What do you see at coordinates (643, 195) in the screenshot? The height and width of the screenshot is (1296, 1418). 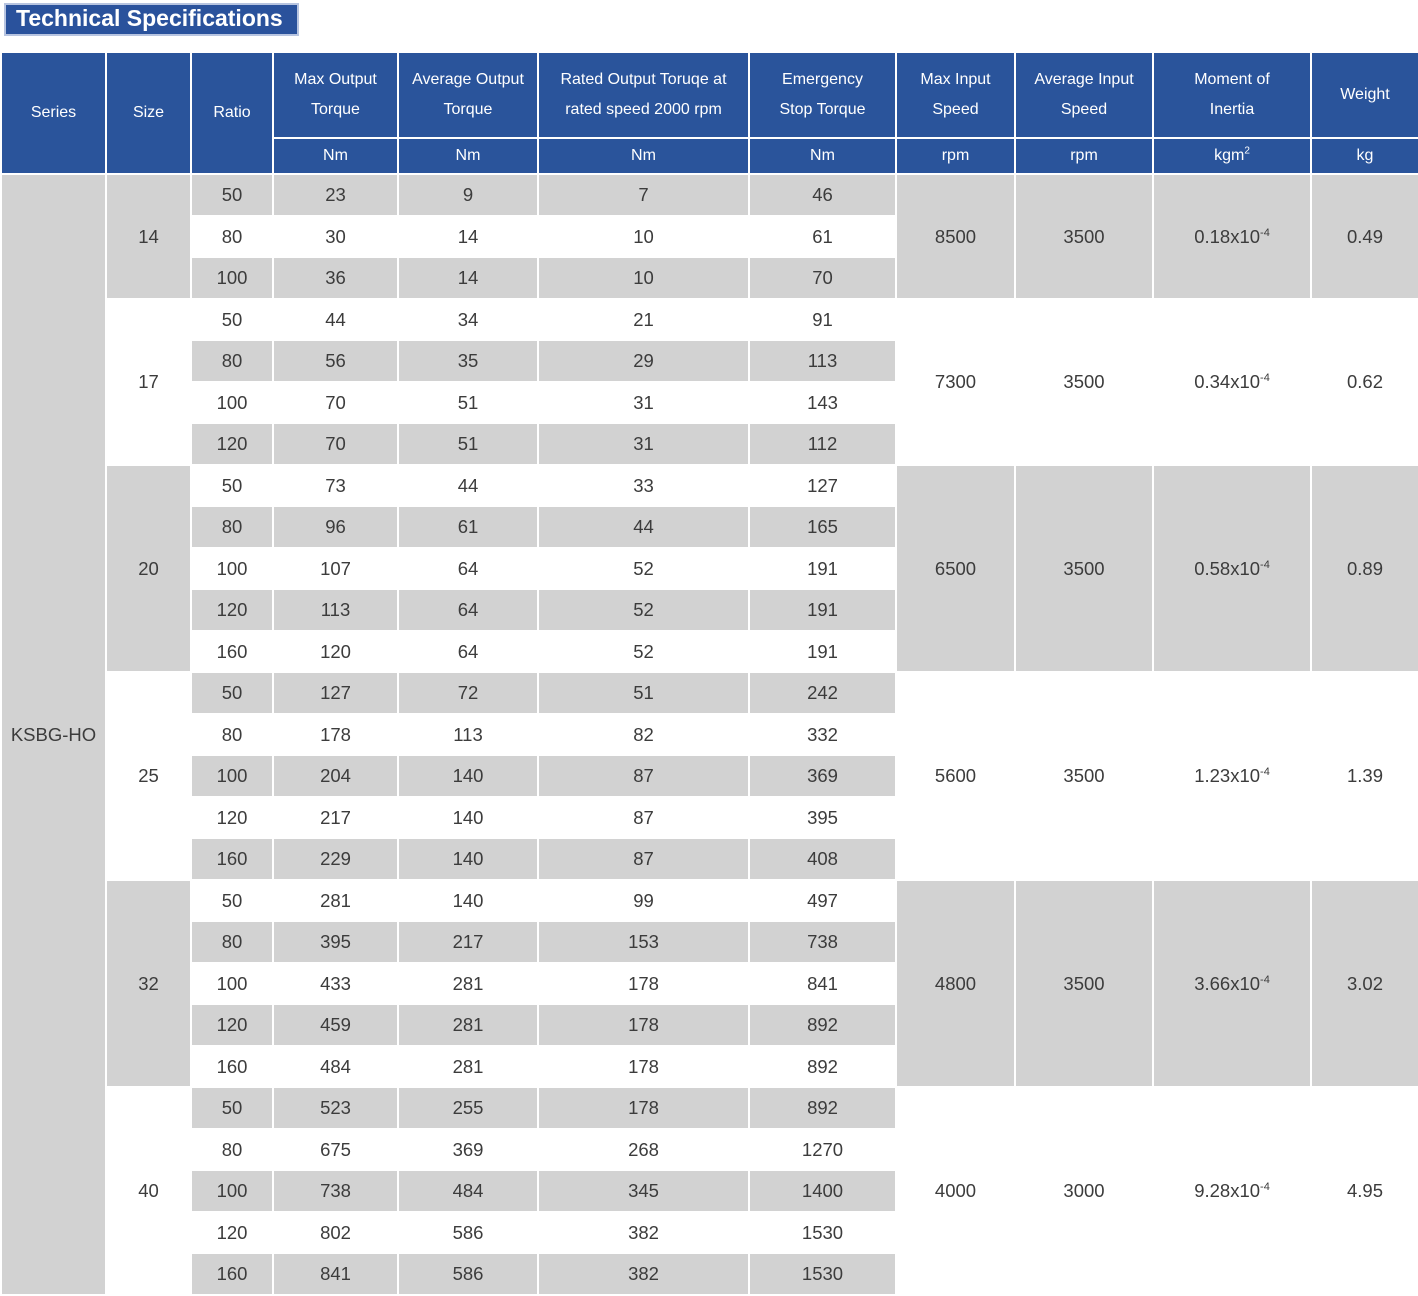 I see `rated-output-torque-cell: 7` at bounding box center [643, 195].